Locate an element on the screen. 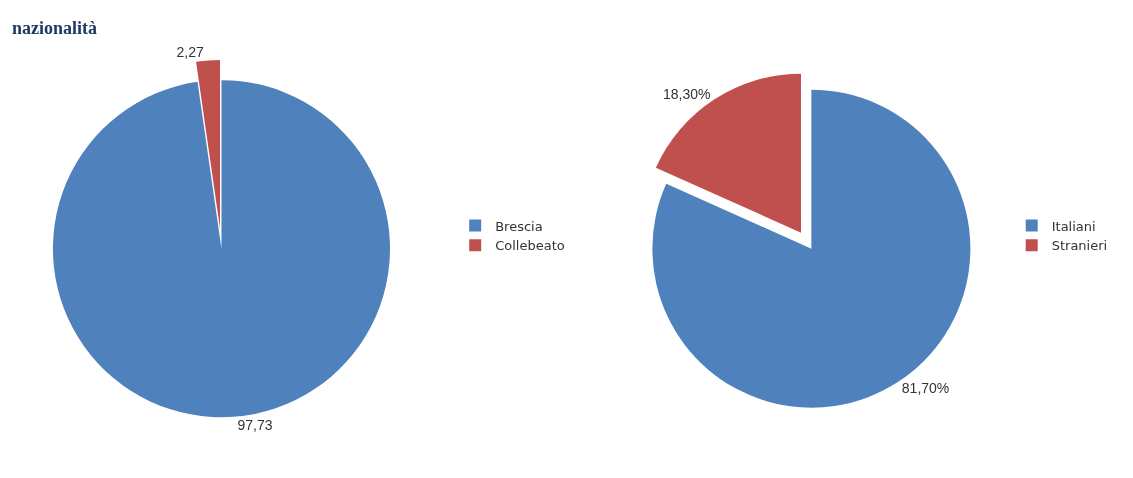 This screenshot has width=1133, height=478. legend-label: Stranieri is located at coordinates (1079, 246).